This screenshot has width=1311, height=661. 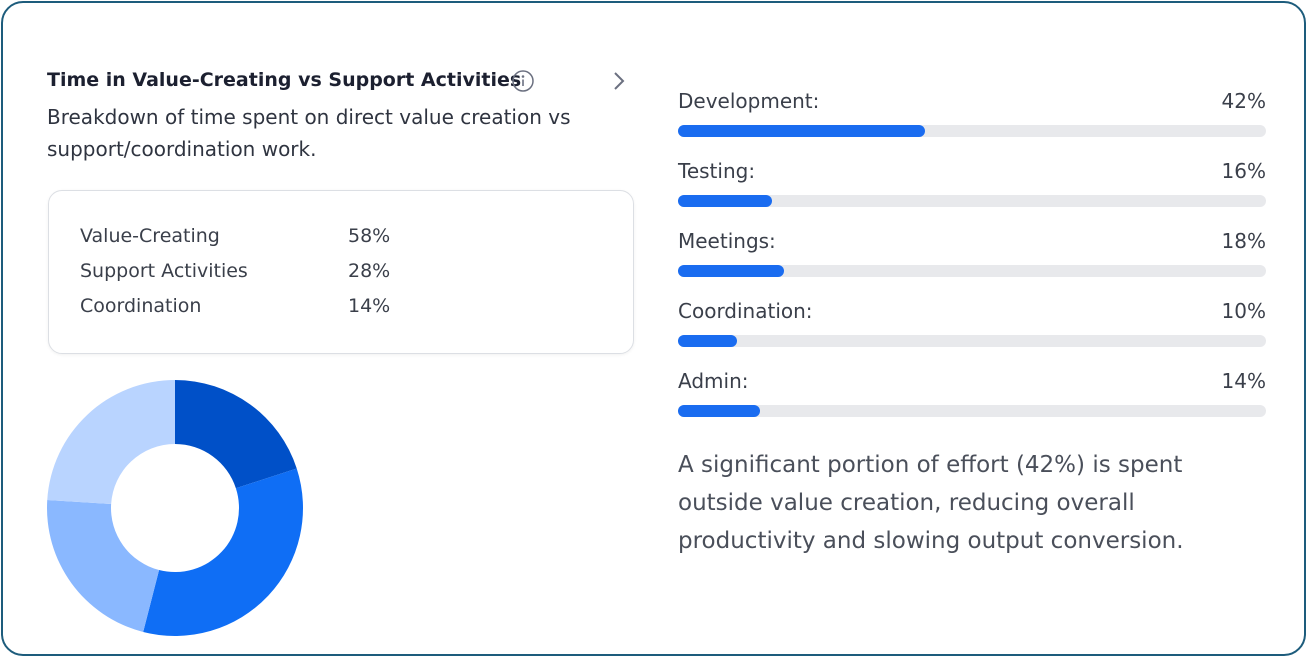 What do you see at coordinates (619, 81) in the screenshot?
I see `chevron` at bounding box center [619, 81].